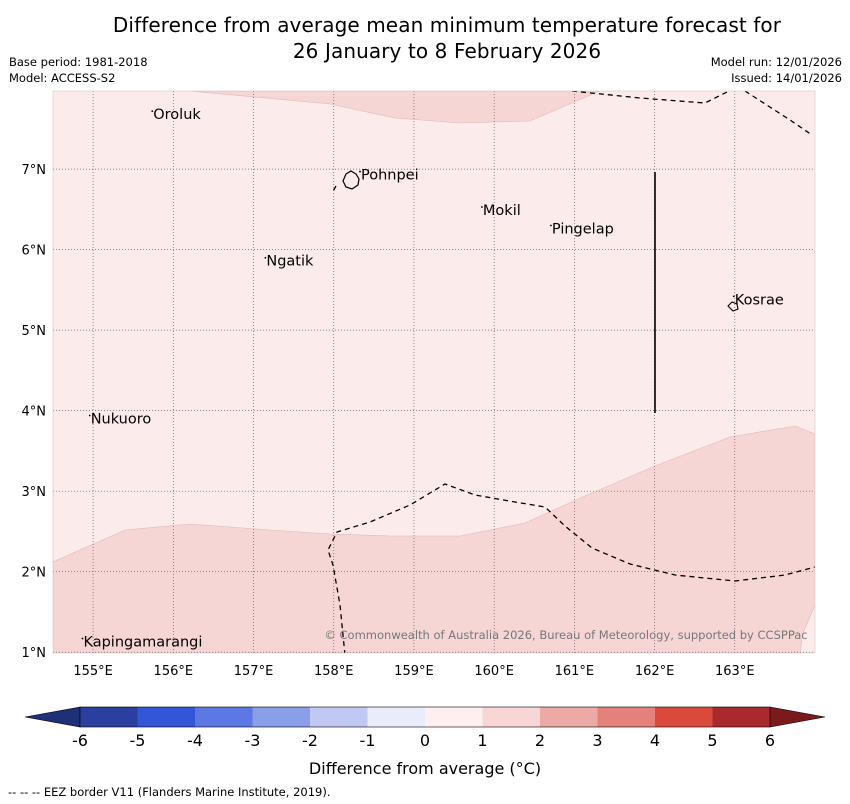  I want to click on place-label-kapingamarangi: Kapingamarangi, so click(142, 643).